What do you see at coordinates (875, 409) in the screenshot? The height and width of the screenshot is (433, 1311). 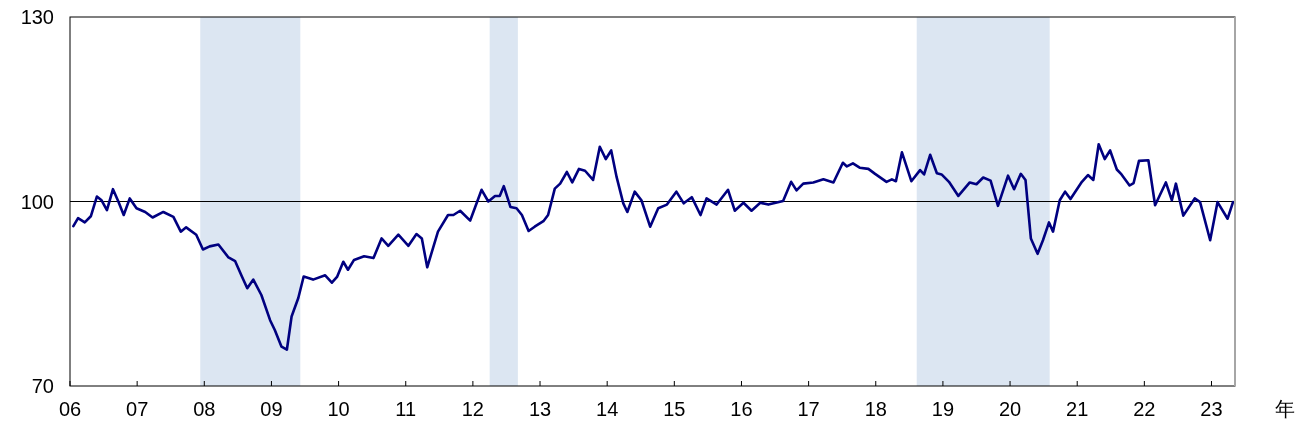 I see `x-tick-label: 18` at bounding box center [875, 409].